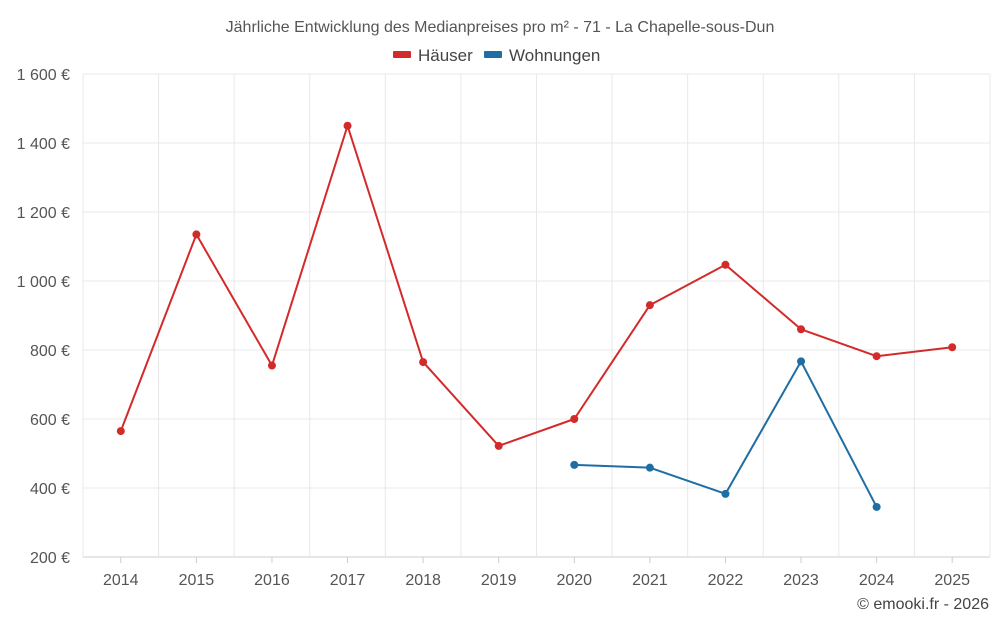 This screenshot has width=1000, height=625. I want to click on legend-label-haeuser: Häuser, so click(445, 55).